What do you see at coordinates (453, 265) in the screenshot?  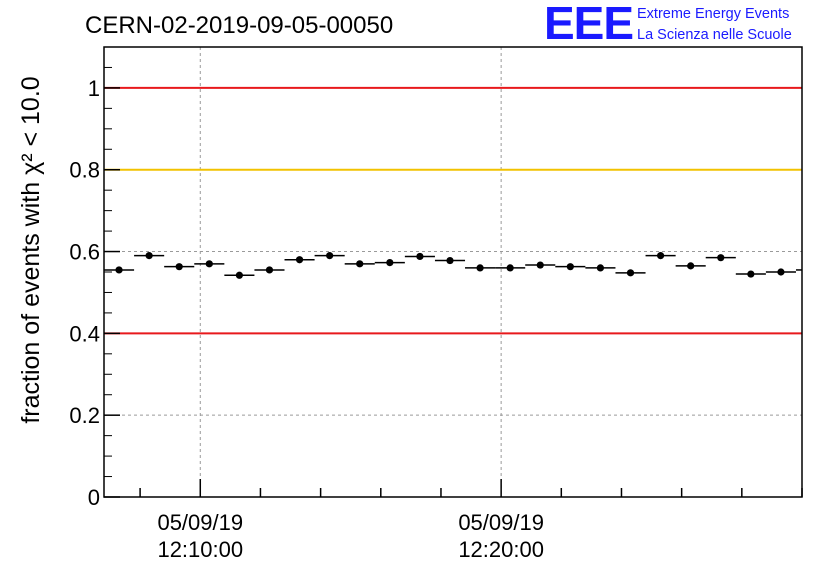 I see `data-points` at bounding box center [453, 265].